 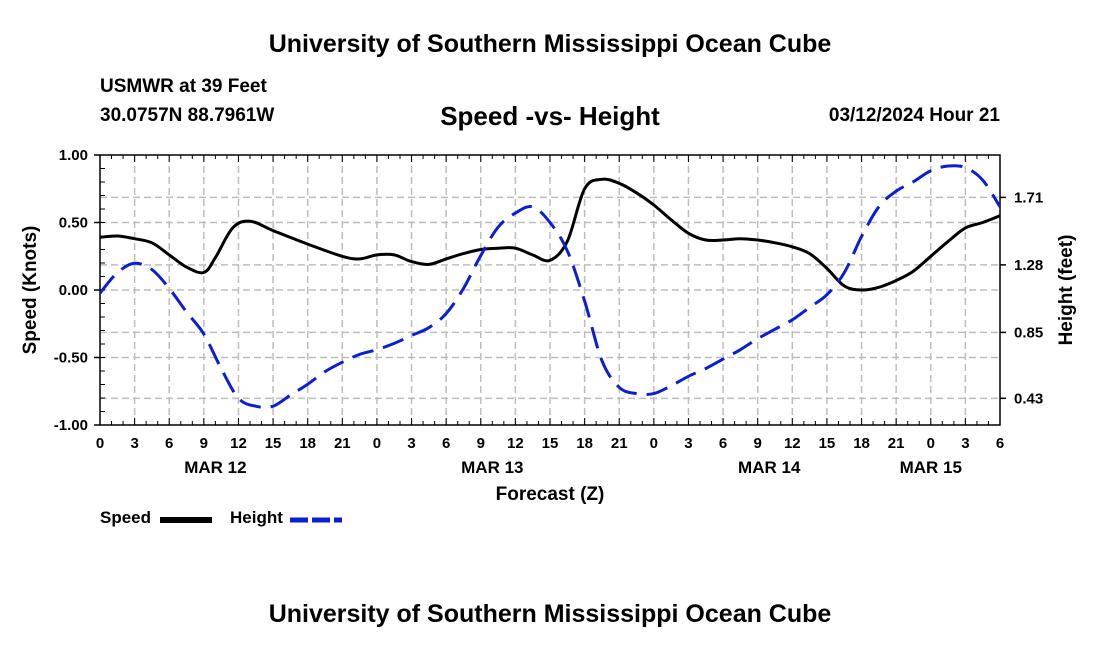 I want to click on x-day-label: MAR 12, so click(x=215, y=467).